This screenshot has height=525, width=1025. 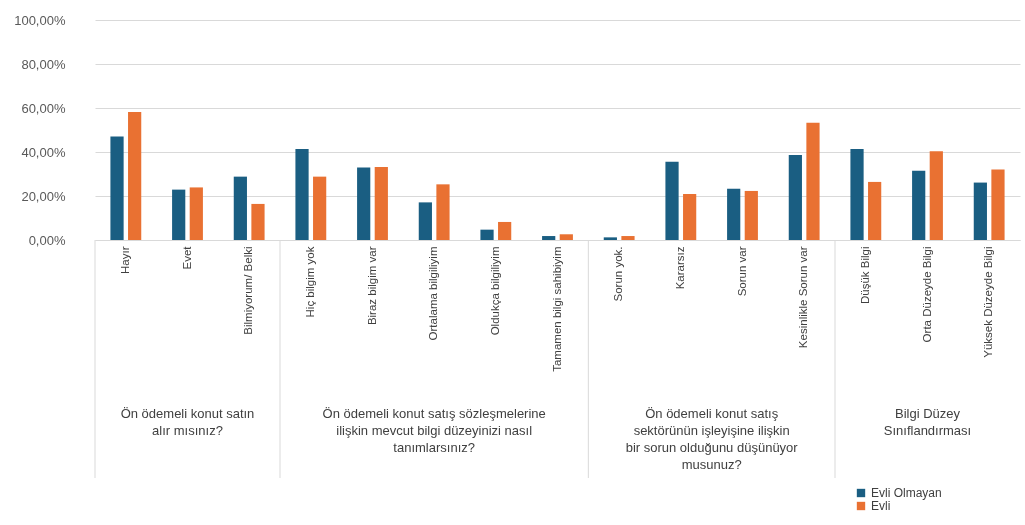 What do you see at coordinates (679, 268) in the screenshot?
I see `x-tick-label: Kararsız` at bounding box center [679, 268].